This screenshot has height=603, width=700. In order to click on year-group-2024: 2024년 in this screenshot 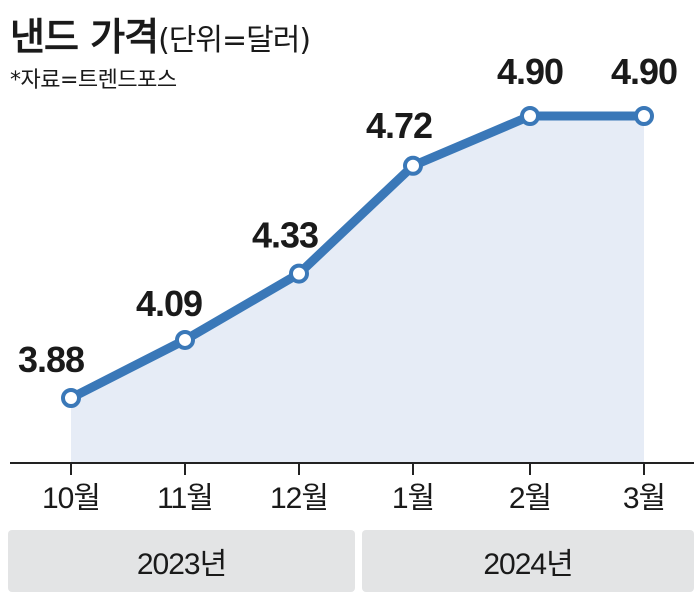, I will do `click(528, 561)`.